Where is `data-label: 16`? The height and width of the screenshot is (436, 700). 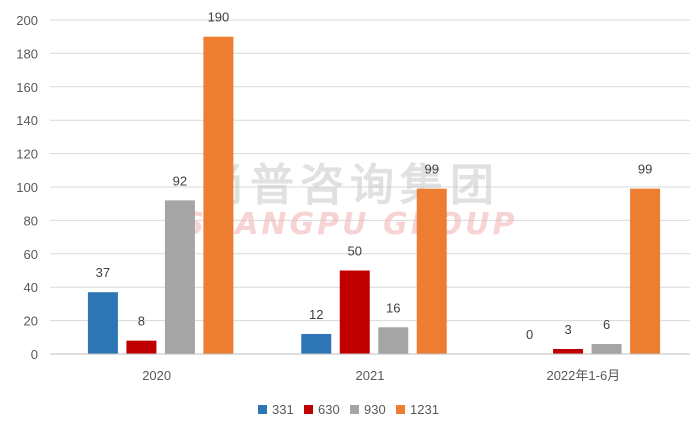
data-label: 16 is located at coordinates (393, 307).